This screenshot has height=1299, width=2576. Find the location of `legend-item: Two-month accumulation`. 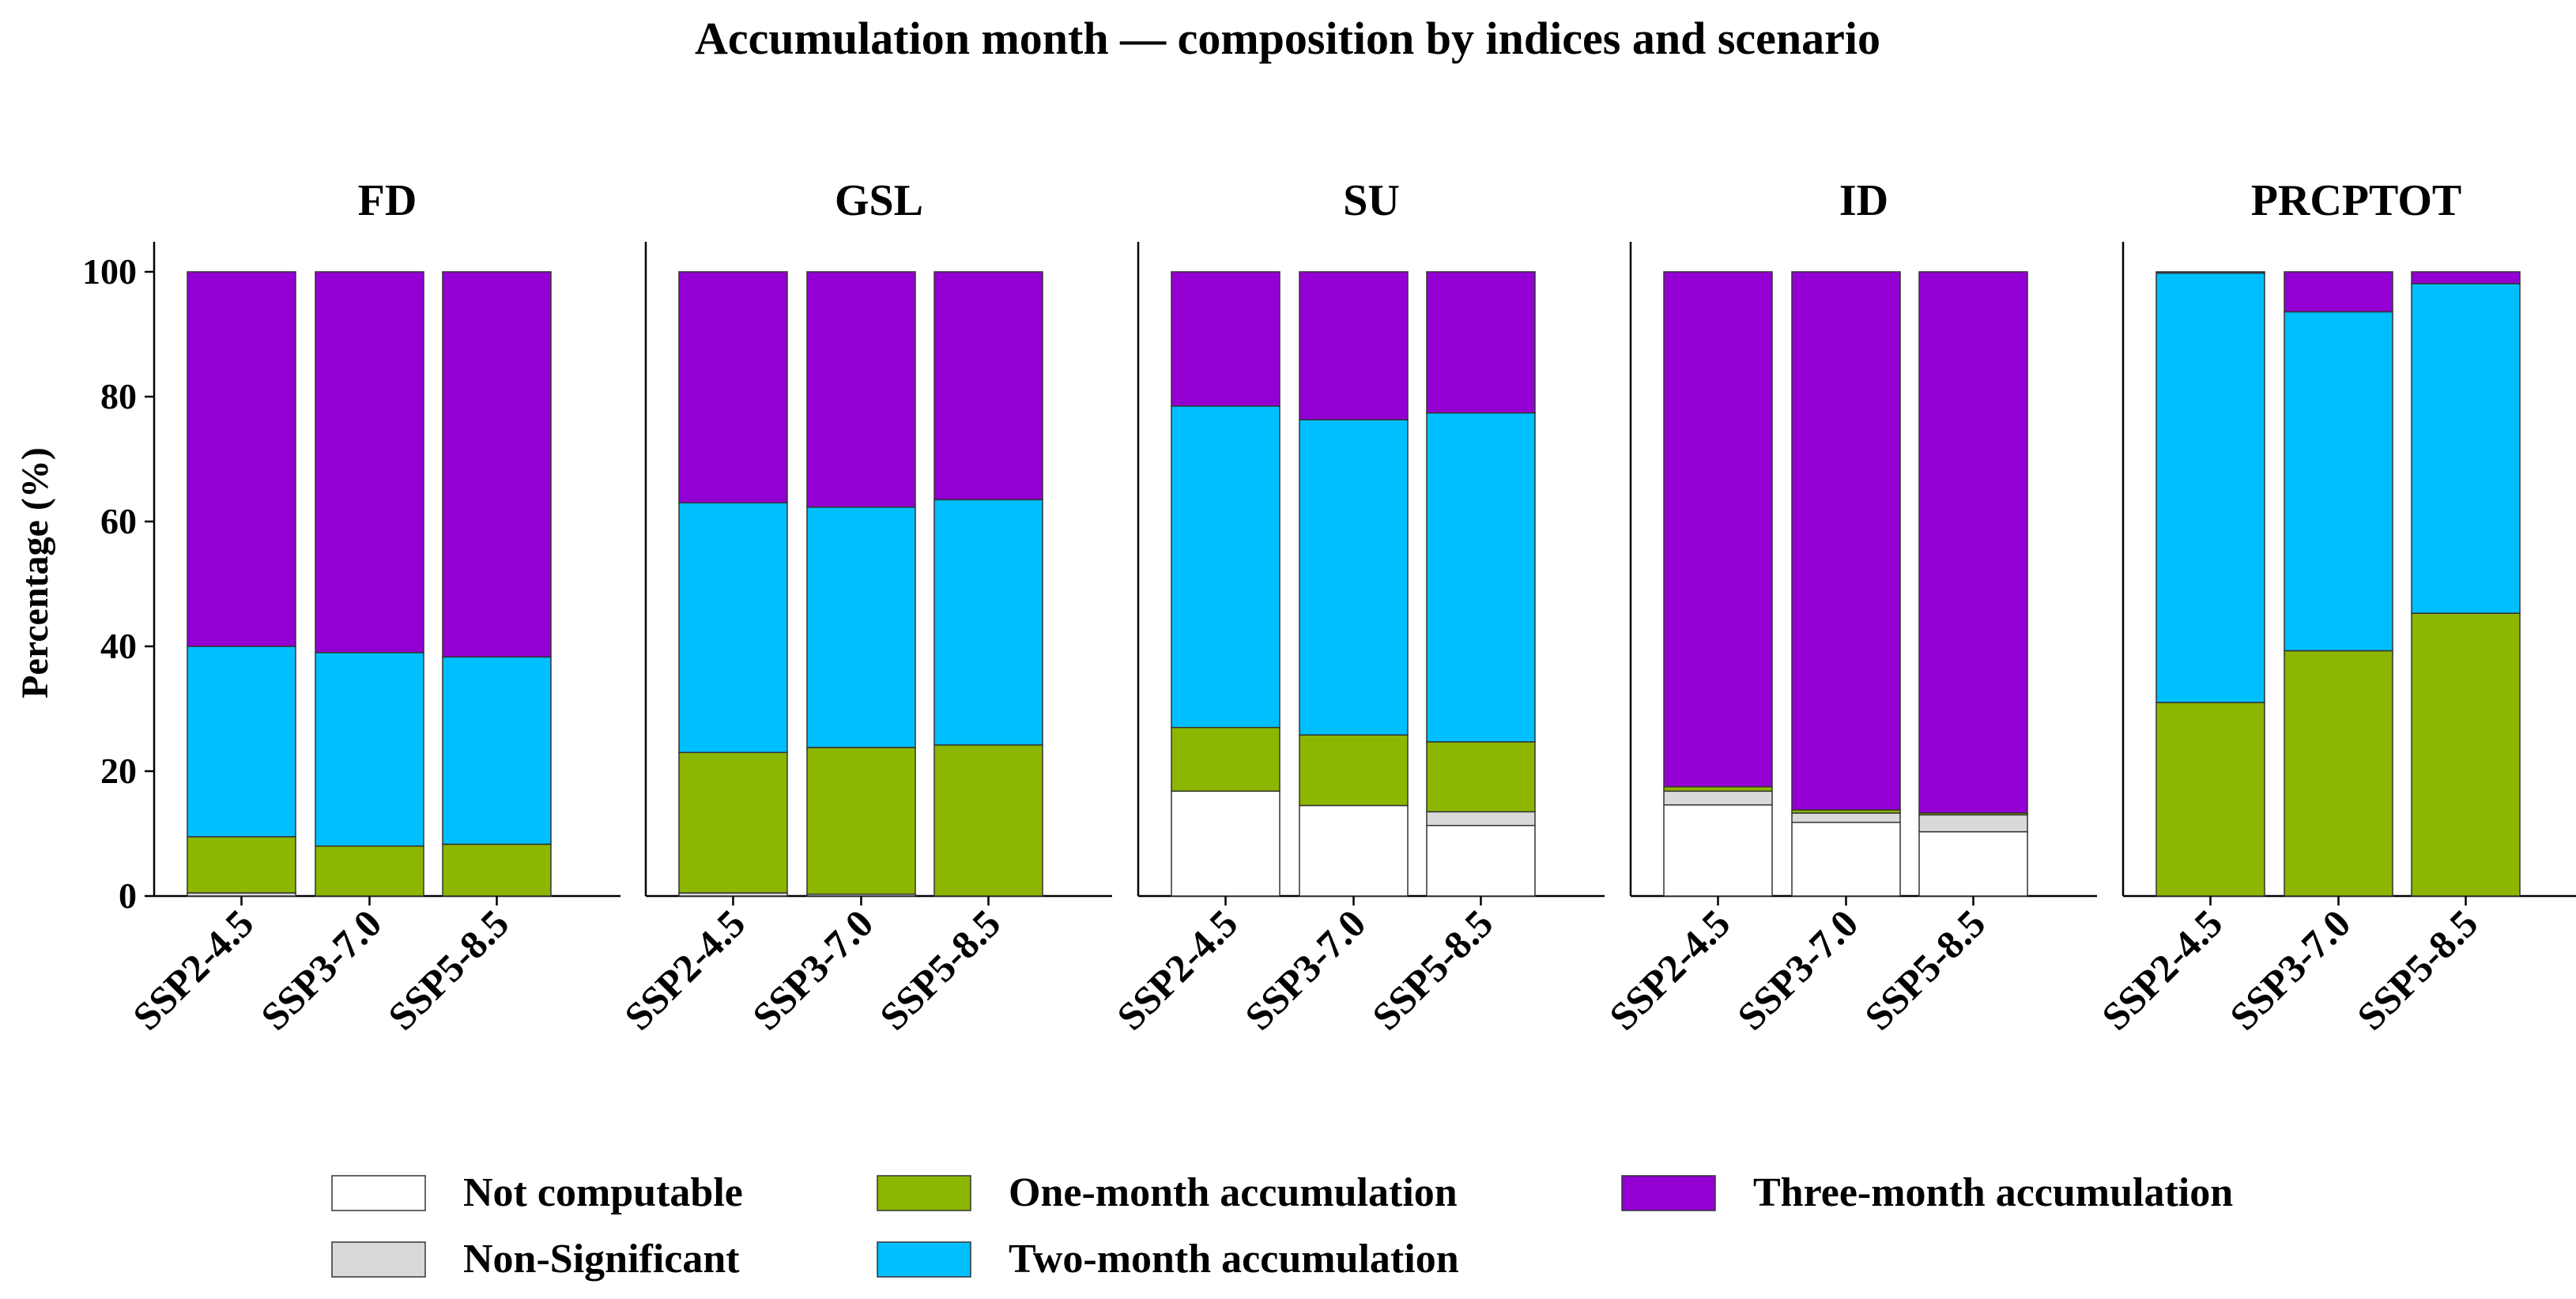

legend-item: Two-month accumulation is located at coordinates (1168, 1259).